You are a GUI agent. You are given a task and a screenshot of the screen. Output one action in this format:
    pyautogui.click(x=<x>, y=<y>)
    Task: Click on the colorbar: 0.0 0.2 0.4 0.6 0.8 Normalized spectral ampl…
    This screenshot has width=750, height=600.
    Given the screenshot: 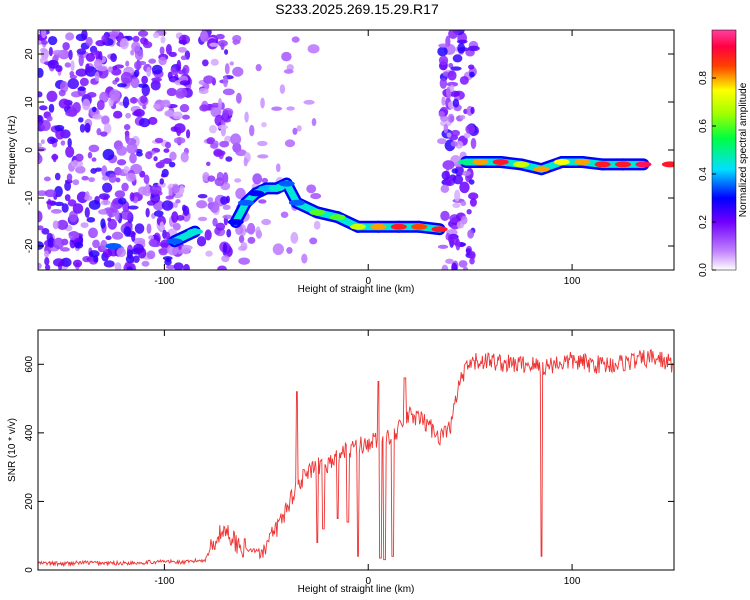 What is the action you would take?
    pyautogui.click(x=723, y=153)
    